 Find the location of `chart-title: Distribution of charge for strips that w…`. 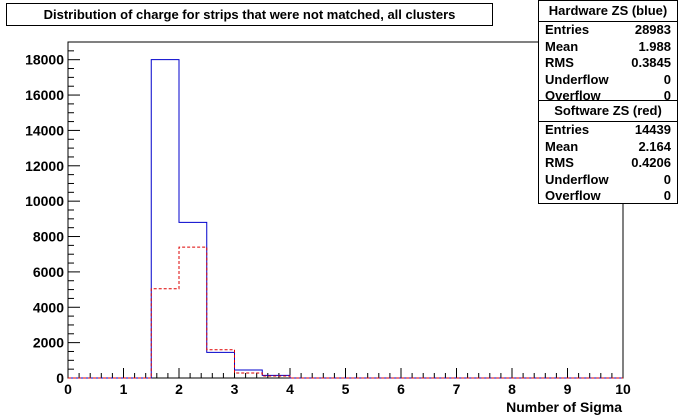

chart-title: Distribution of charge for strips that w… is located at coordinates (249, 14).